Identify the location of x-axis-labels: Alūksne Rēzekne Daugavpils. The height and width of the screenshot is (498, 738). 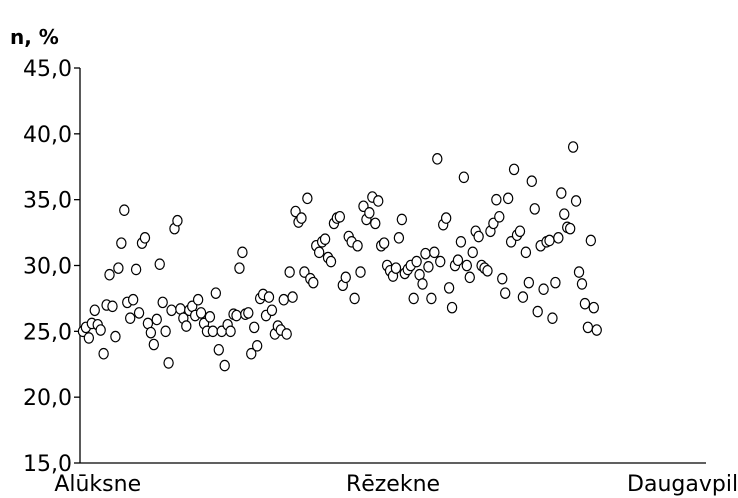
(396, 484).